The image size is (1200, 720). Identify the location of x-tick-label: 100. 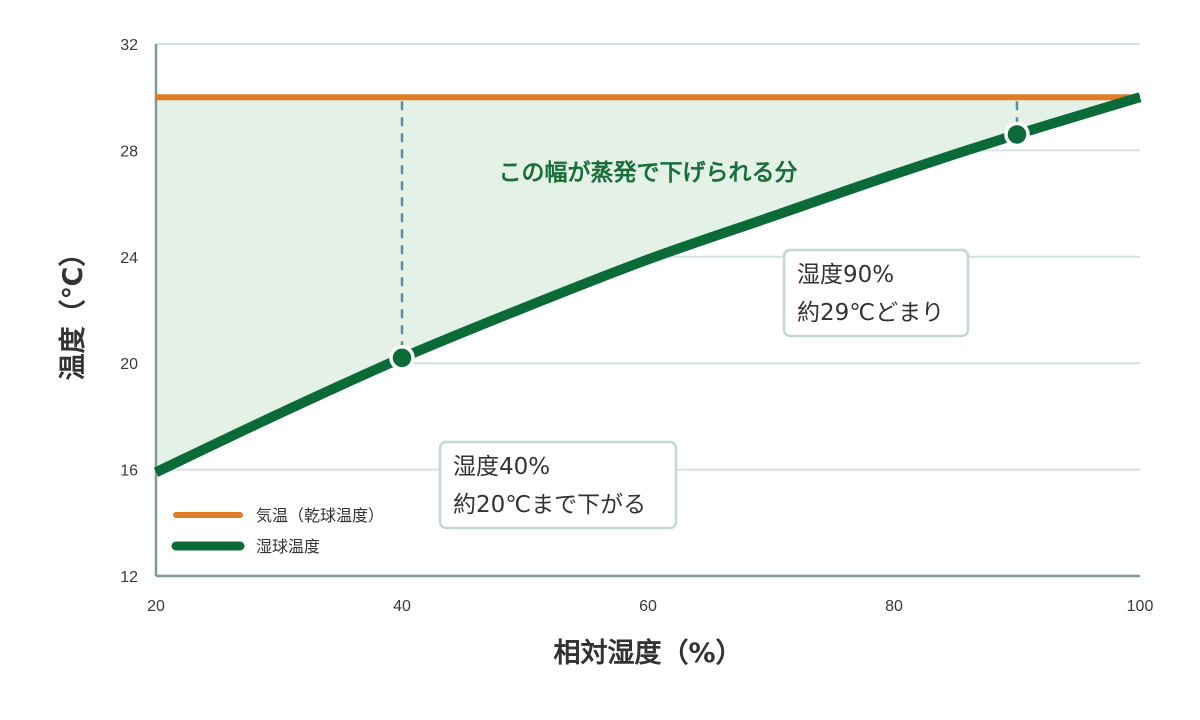
(1140, 606).